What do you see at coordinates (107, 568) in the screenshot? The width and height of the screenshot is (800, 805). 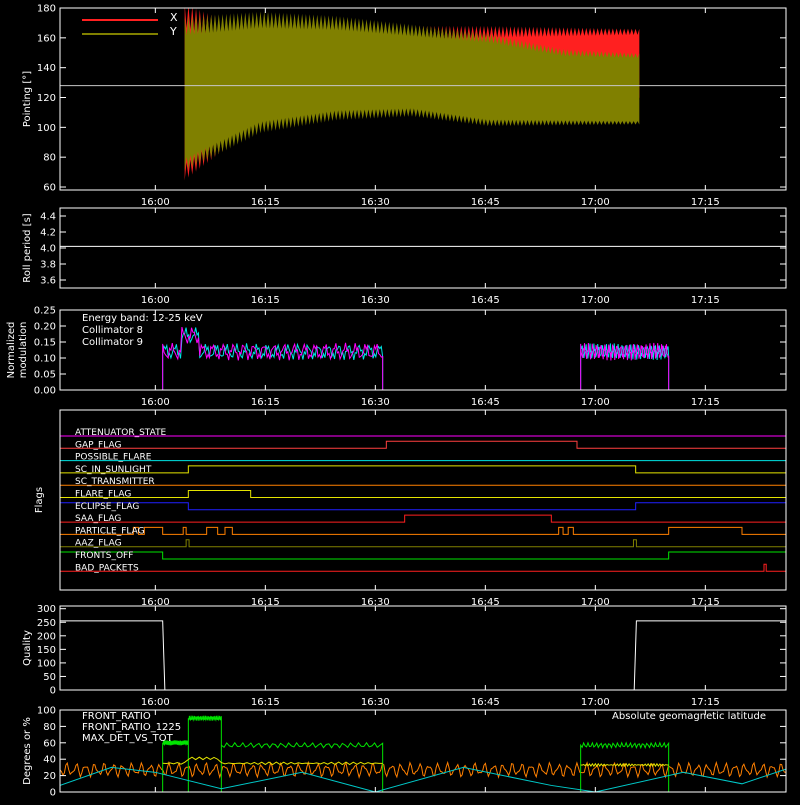 I see `flag-label-bad-packets: BAD_PACKETS` at bounding box center [107, 568].